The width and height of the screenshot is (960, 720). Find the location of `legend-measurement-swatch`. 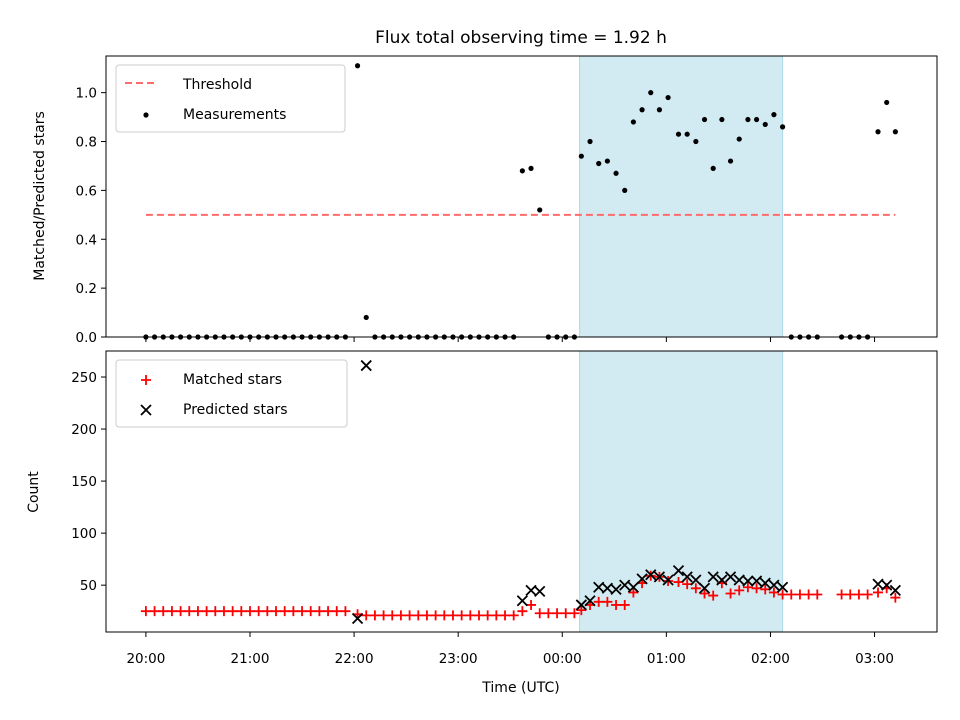

legend-measurement-swatch is located at coordinates (146, 115).